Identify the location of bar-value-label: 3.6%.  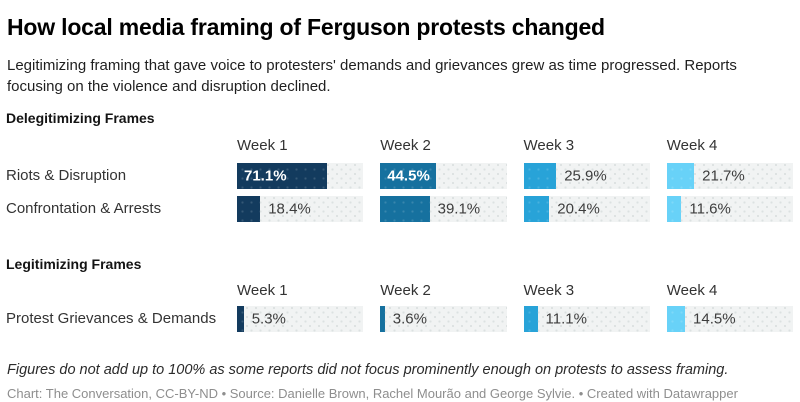
(409, 319).